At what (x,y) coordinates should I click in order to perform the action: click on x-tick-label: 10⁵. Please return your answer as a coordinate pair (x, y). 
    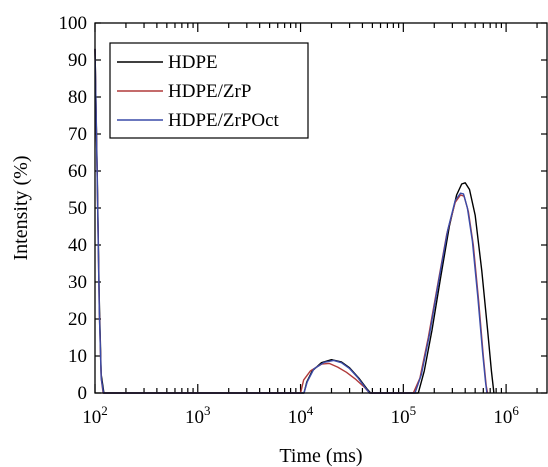
    Looking at the image, I should click on (404, 415).